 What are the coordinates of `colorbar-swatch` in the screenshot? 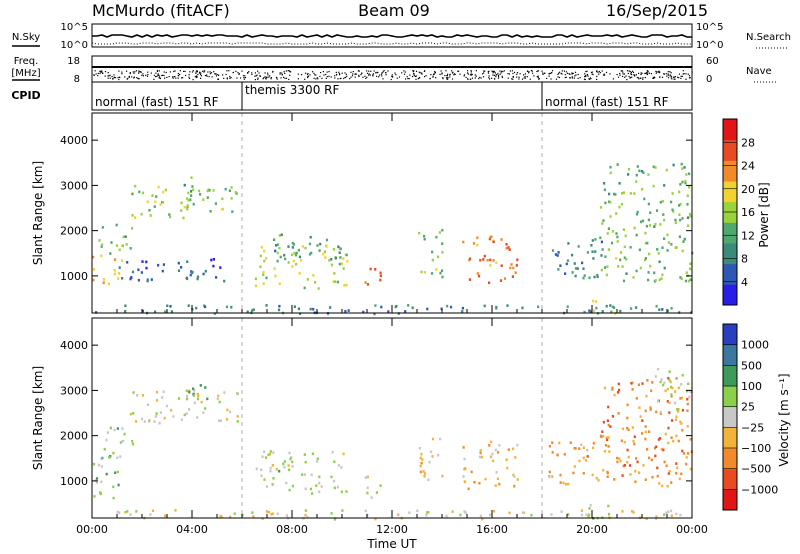 It's located at (730, 274).